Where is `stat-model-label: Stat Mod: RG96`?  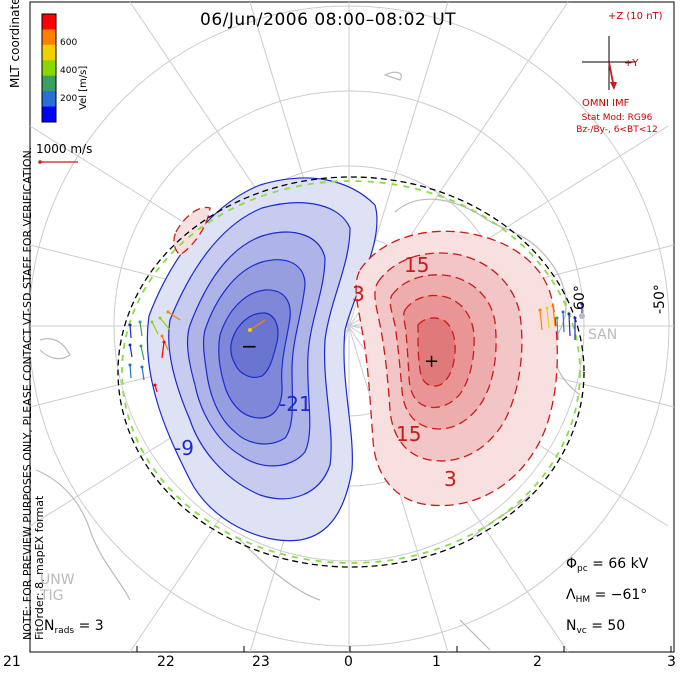 stat-model-label: Stat Mod: RG96 is located at coordinates (617, 118).